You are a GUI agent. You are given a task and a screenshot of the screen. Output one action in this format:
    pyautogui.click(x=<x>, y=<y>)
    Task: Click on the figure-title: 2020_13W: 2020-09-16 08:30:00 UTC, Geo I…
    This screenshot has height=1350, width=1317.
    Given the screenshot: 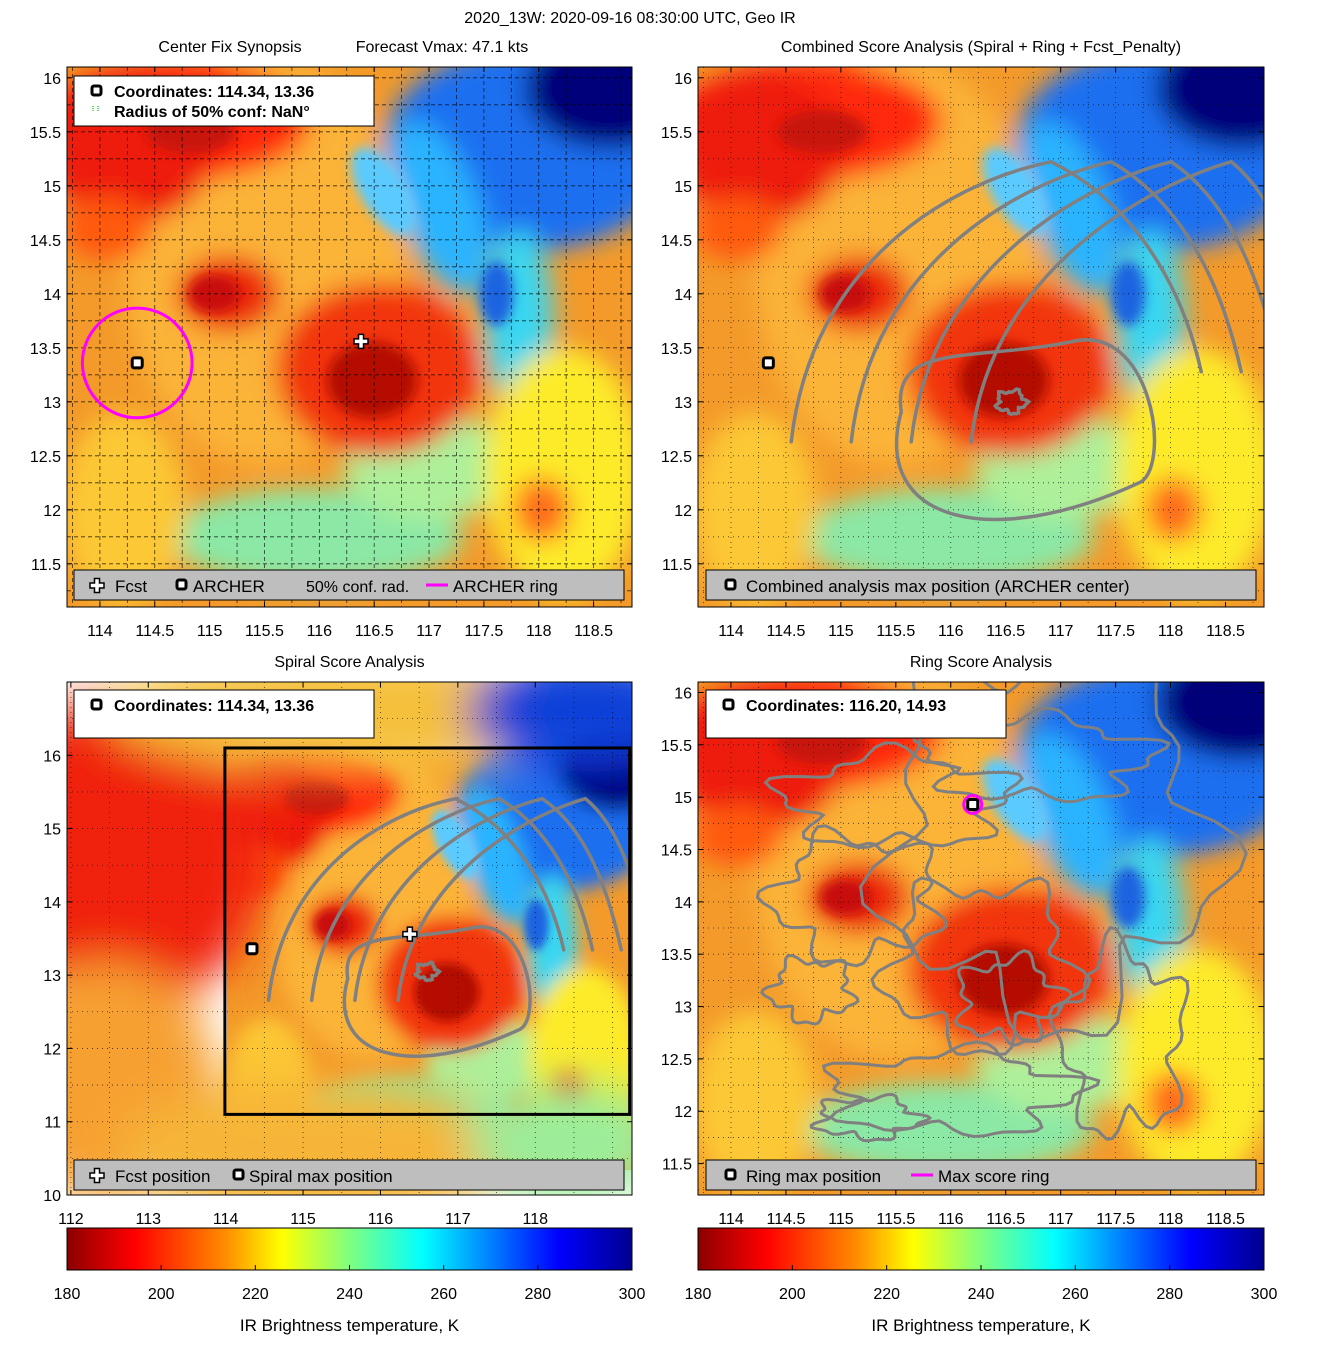 What is the action you would take?
    pyautogui.click(x=629, y=18)
    